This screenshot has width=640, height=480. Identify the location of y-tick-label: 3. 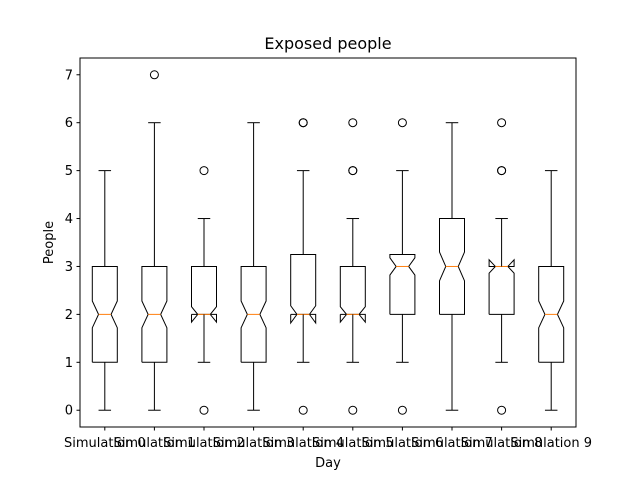
(69, 267).